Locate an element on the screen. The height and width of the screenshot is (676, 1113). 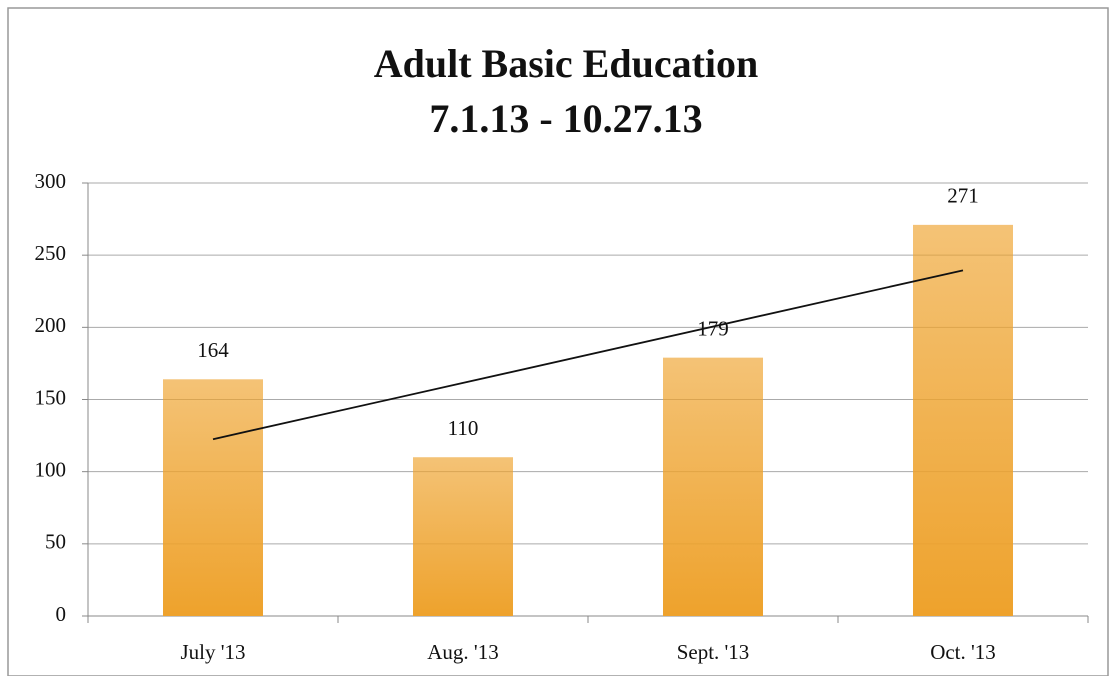
data-label: 110 is located at coordinates (463, 428).